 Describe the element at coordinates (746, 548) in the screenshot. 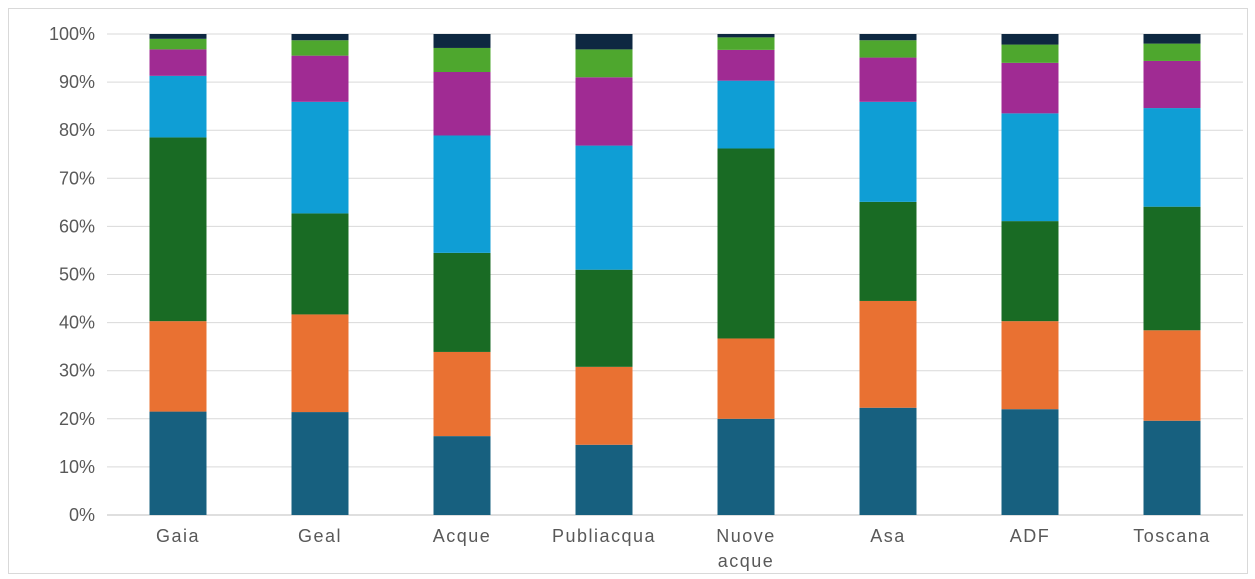

I see `x-tick-label: Nuove acque` at that location.